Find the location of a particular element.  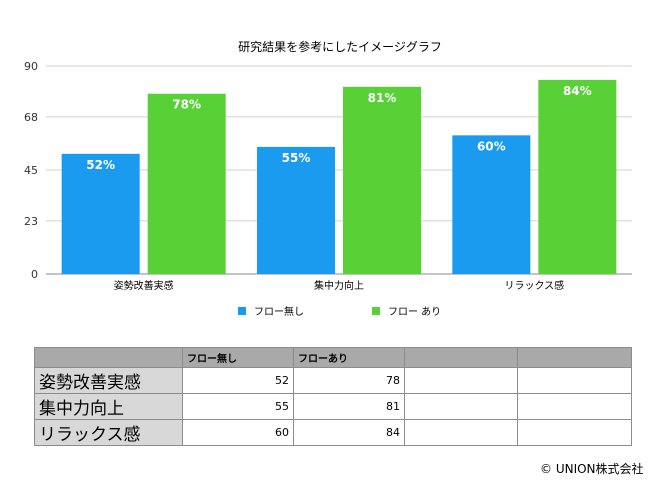

row-label: 集中力向上 is located at coordinates (108, 406).